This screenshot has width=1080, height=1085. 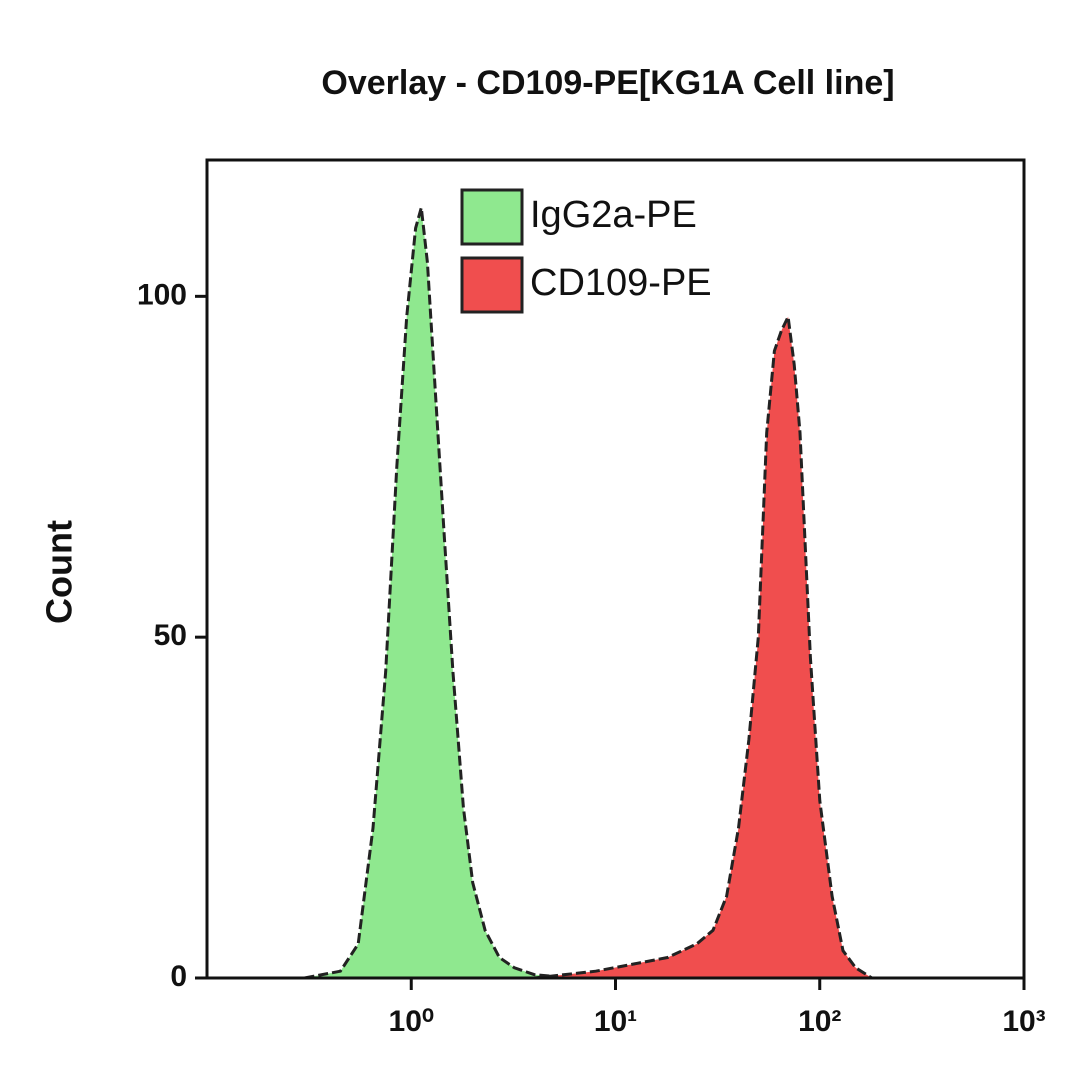 What do you see at coordinates (170, 635) in the screenshot?
I see `y-tick-label: 50` at bounding box center [170, 635].